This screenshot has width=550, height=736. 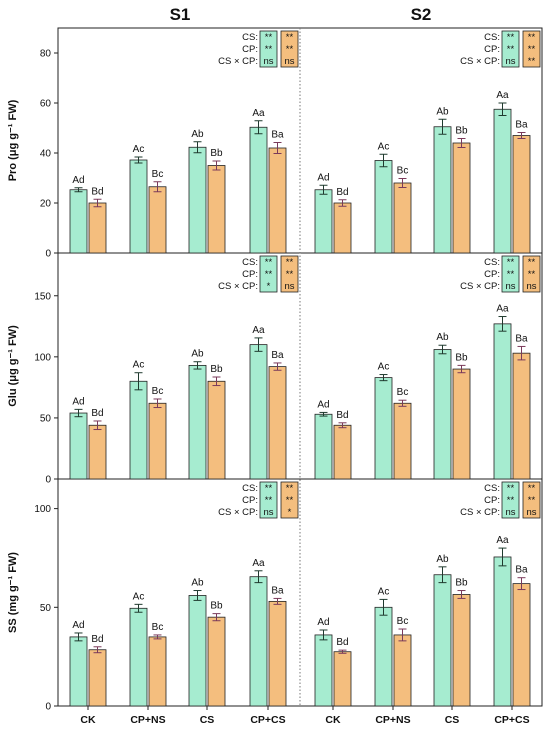 What do you see at coordinates (147, 720) in the screenshot?
I see `x-tick-label: CP+NS` at bounding box center [147, 720].